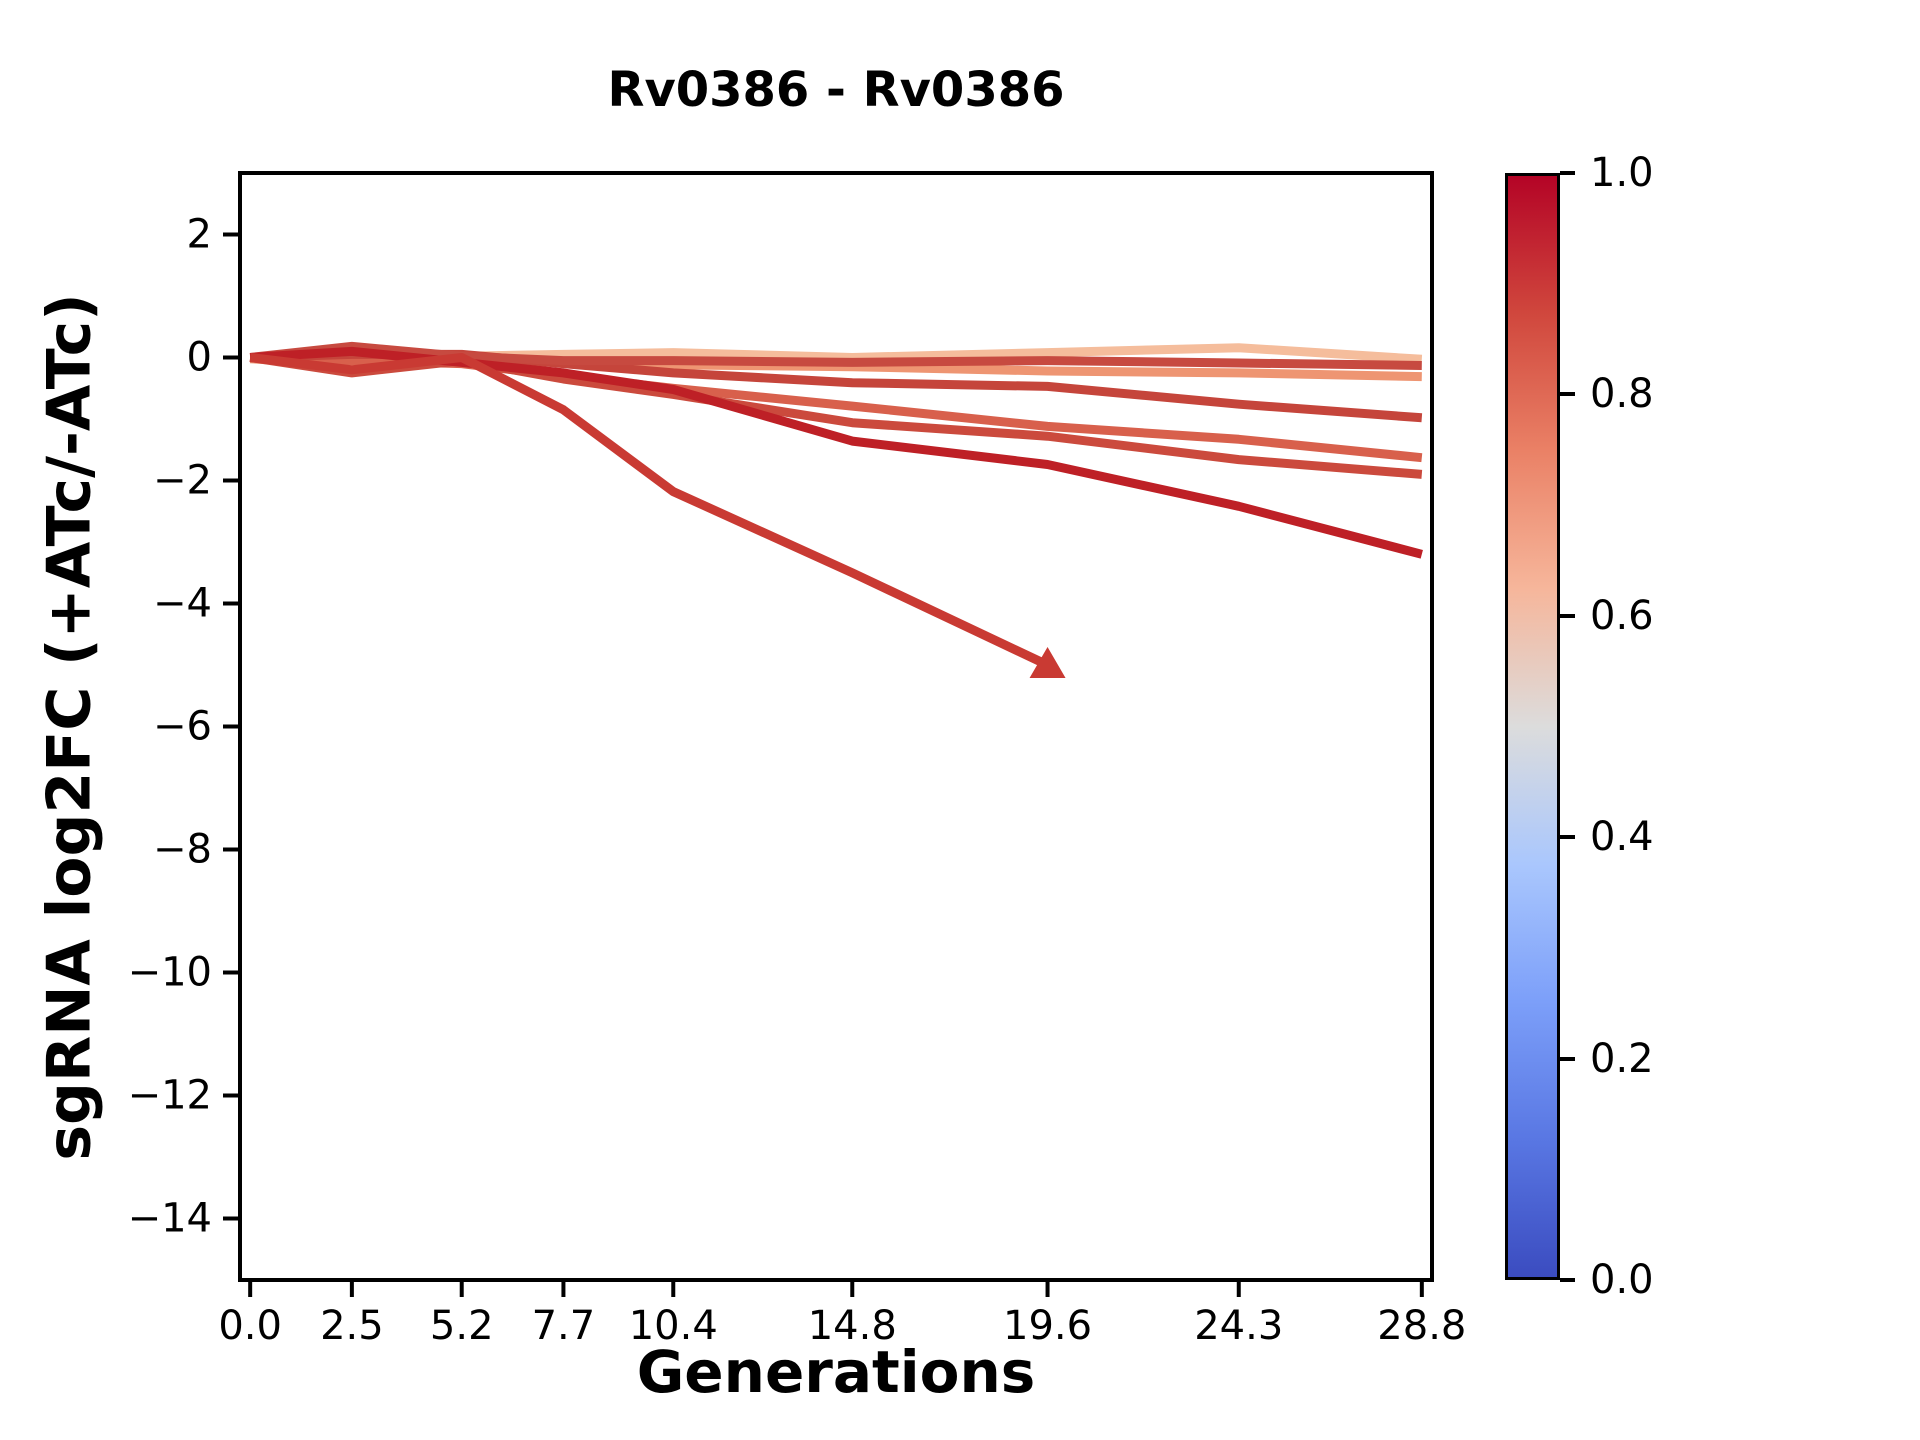 This screenshot has height=1440, width=1920. What do you see at coordinates (852, 1326) in the screenshot?
I see `x-tick-label: 14.8` at bounding box center [852, 1326].